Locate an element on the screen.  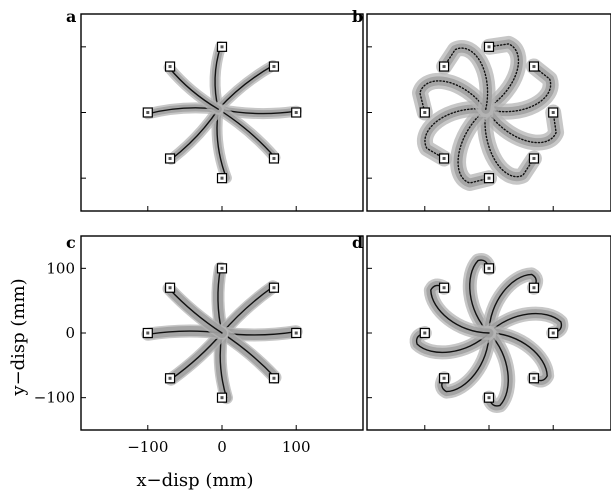
y-axis-label: y−disp (mm) is located at coordinates (18, 337).